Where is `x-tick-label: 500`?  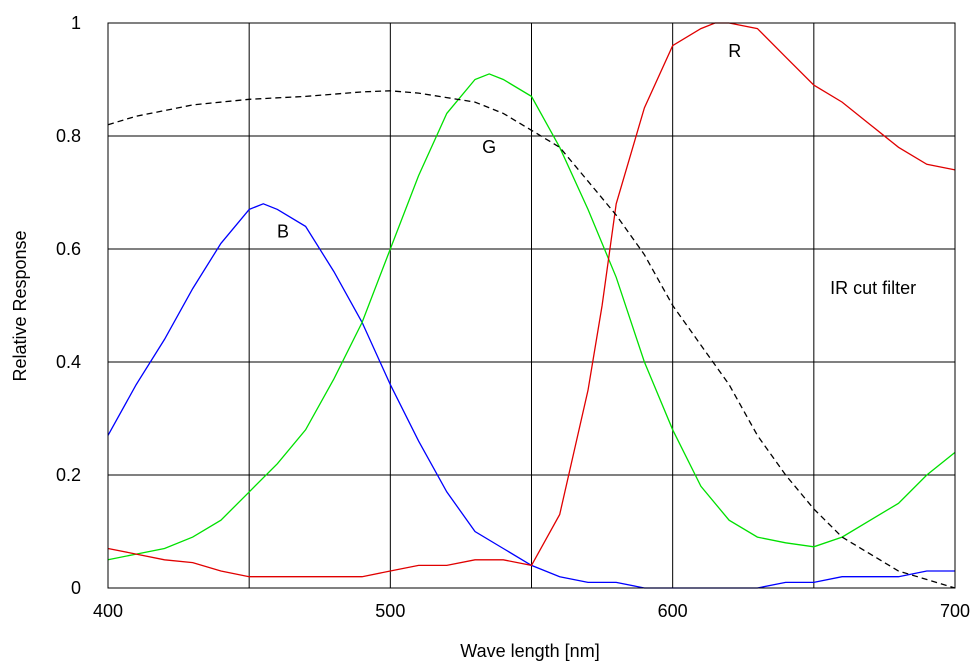 x-tick-label: 500 is located at coordinates (390, 611).